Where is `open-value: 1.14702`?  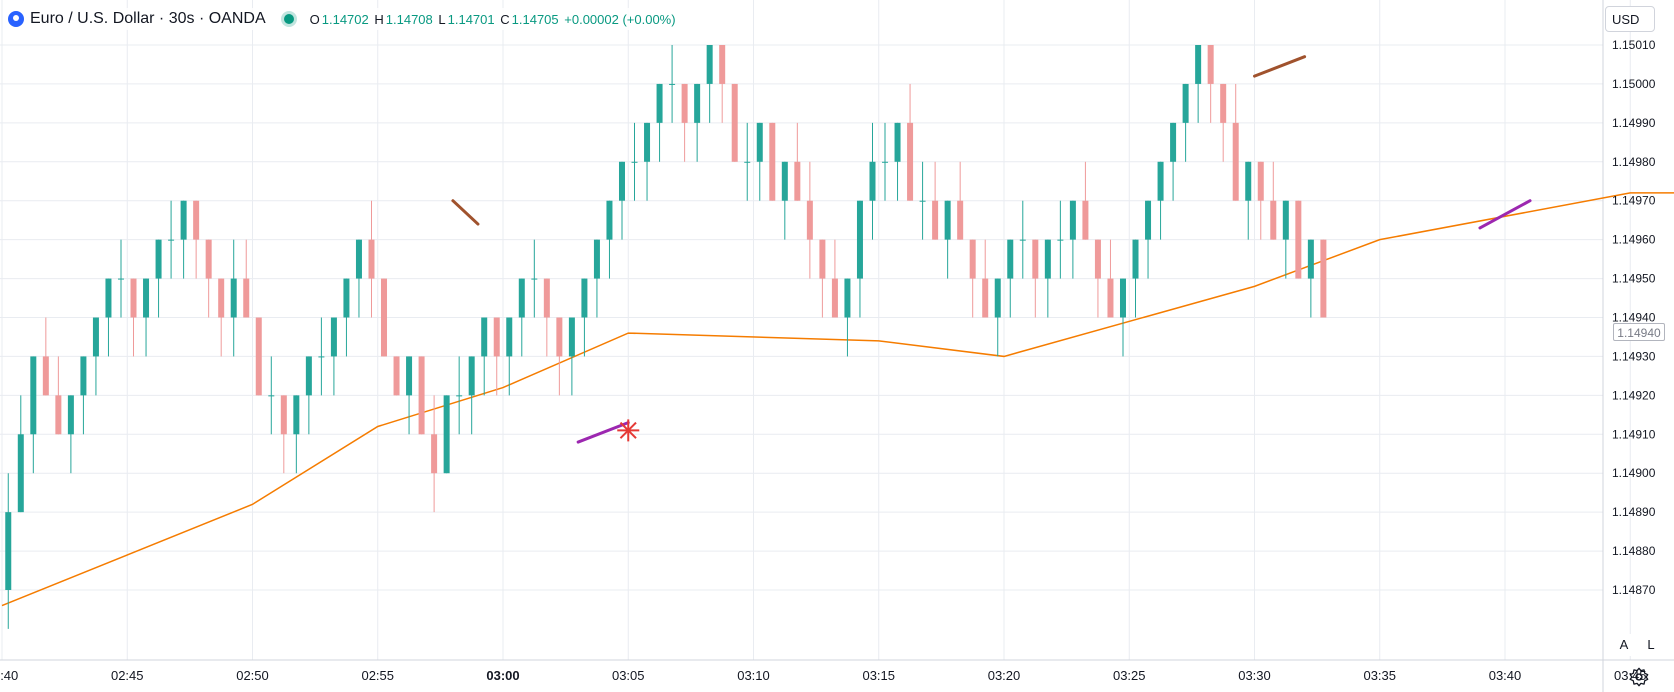 open-value: 1.14702 is located at coordinates (345, 19).